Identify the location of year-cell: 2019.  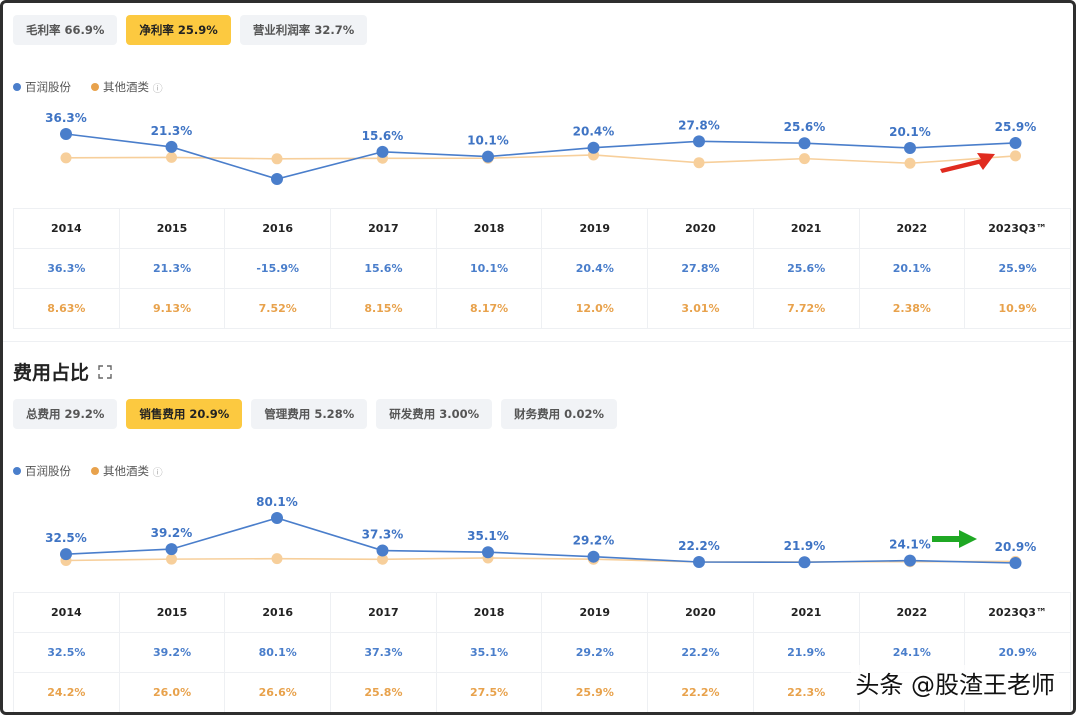
(595, 228).